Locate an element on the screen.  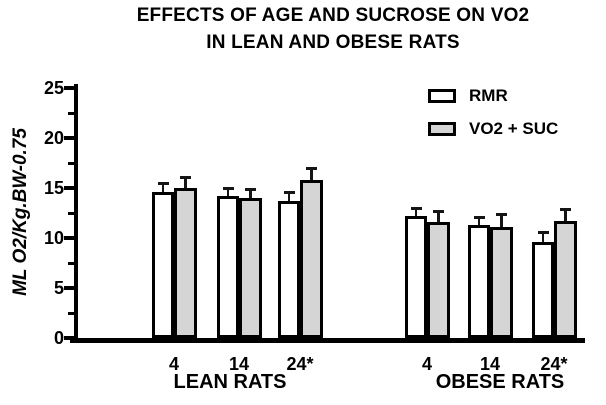
y-tick-label-25: 25 is located at coordinates (53, 88).